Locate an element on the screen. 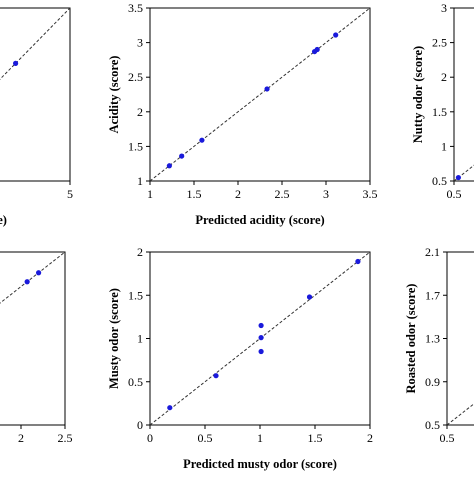 Image resolution: width=474 pixels, height=479 pixels. y-tick-label: 3.5 is located at coordinates (135, 8).